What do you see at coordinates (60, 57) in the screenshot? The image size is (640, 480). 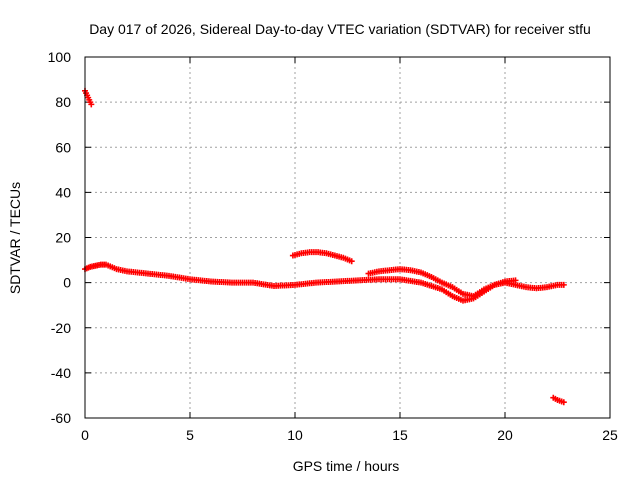 I see `y-tick-label: 100` at bounding box center [60, 57].